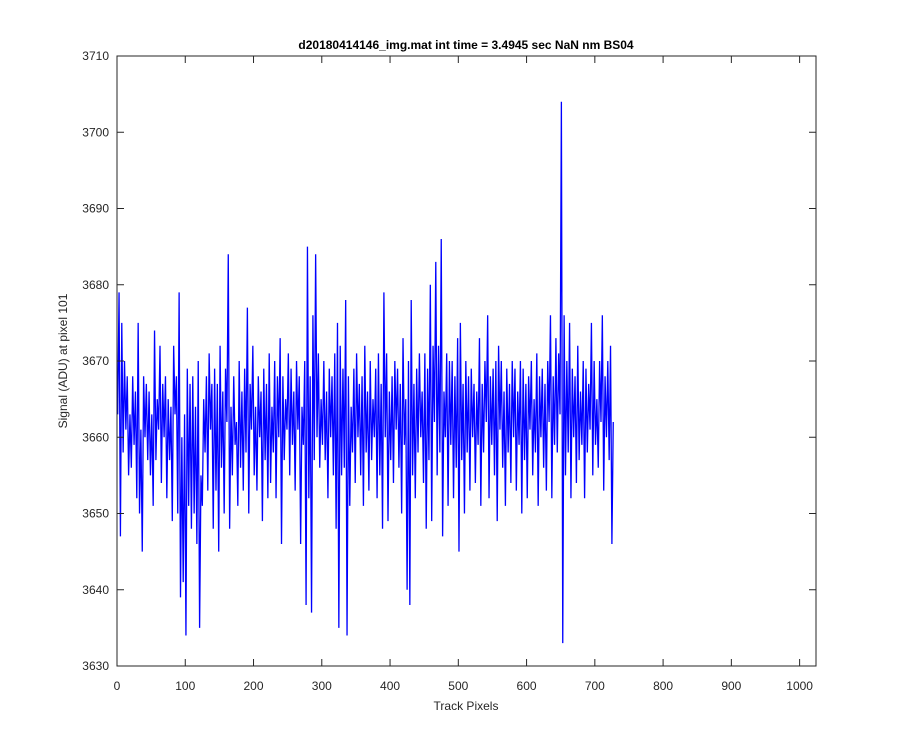 This screenshot has height=750, width=900. Describe the element at coordinates (63, 360) in the screenshot. I see `y-axis-label: Signal (ADU) at pixel 101` at that location.